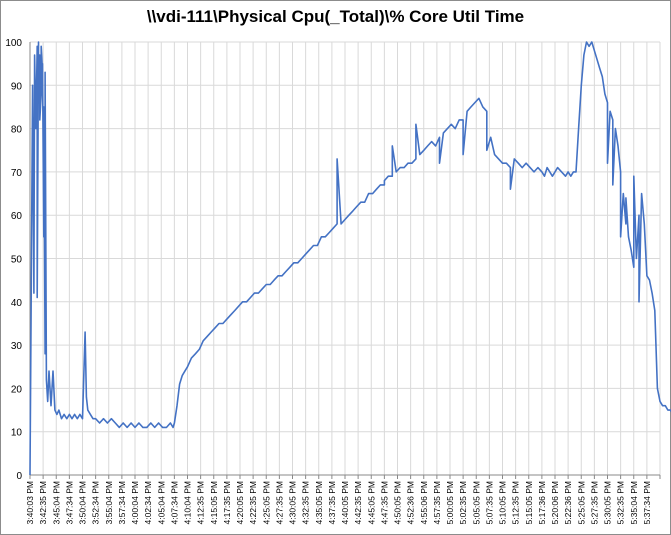 Image resolution: width=671 pixels, height=535 pixels. I want to click on x-tick-label: 4:15:05 PM, so click(214, 502).